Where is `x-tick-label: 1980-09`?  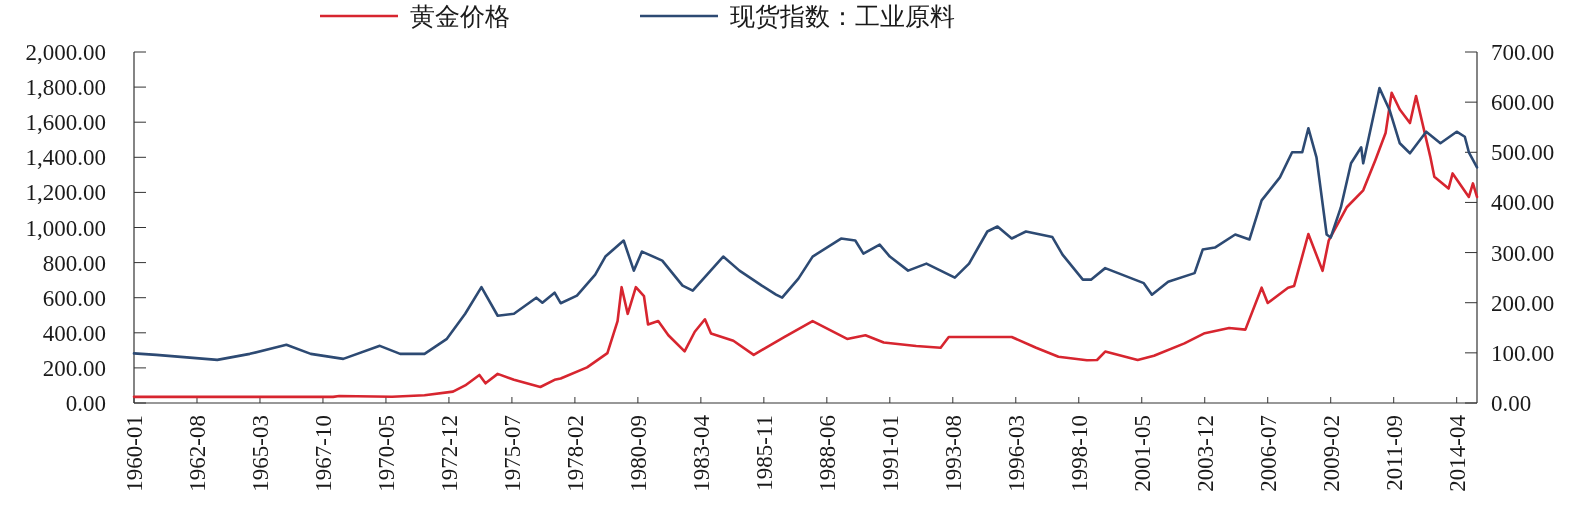 x-tick-label: 1980-09 is located at coordinates (638, 453).